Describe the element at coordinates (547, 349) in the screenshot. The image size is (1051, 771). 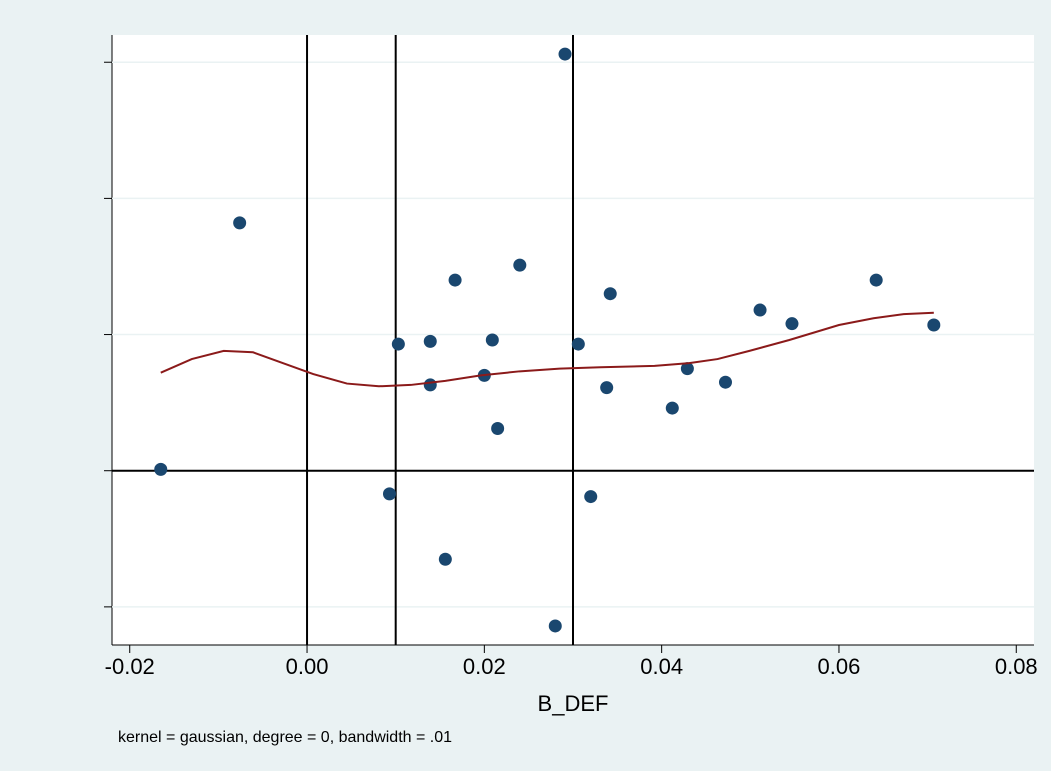
I see `smooth-line` at that location.